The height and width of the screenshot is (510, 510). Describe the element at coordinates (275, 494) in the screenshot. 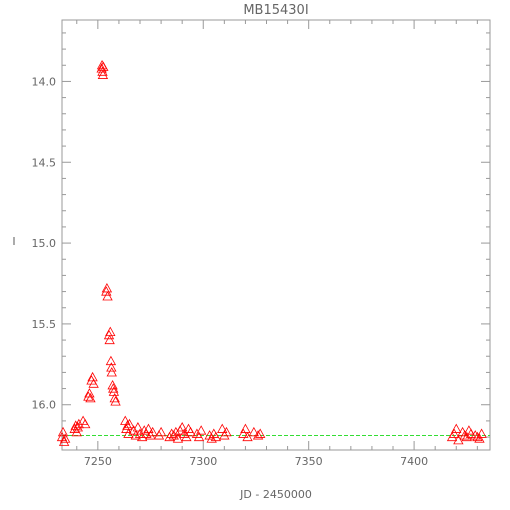

I see `x-axis-label: JD - 2450000` at that location.